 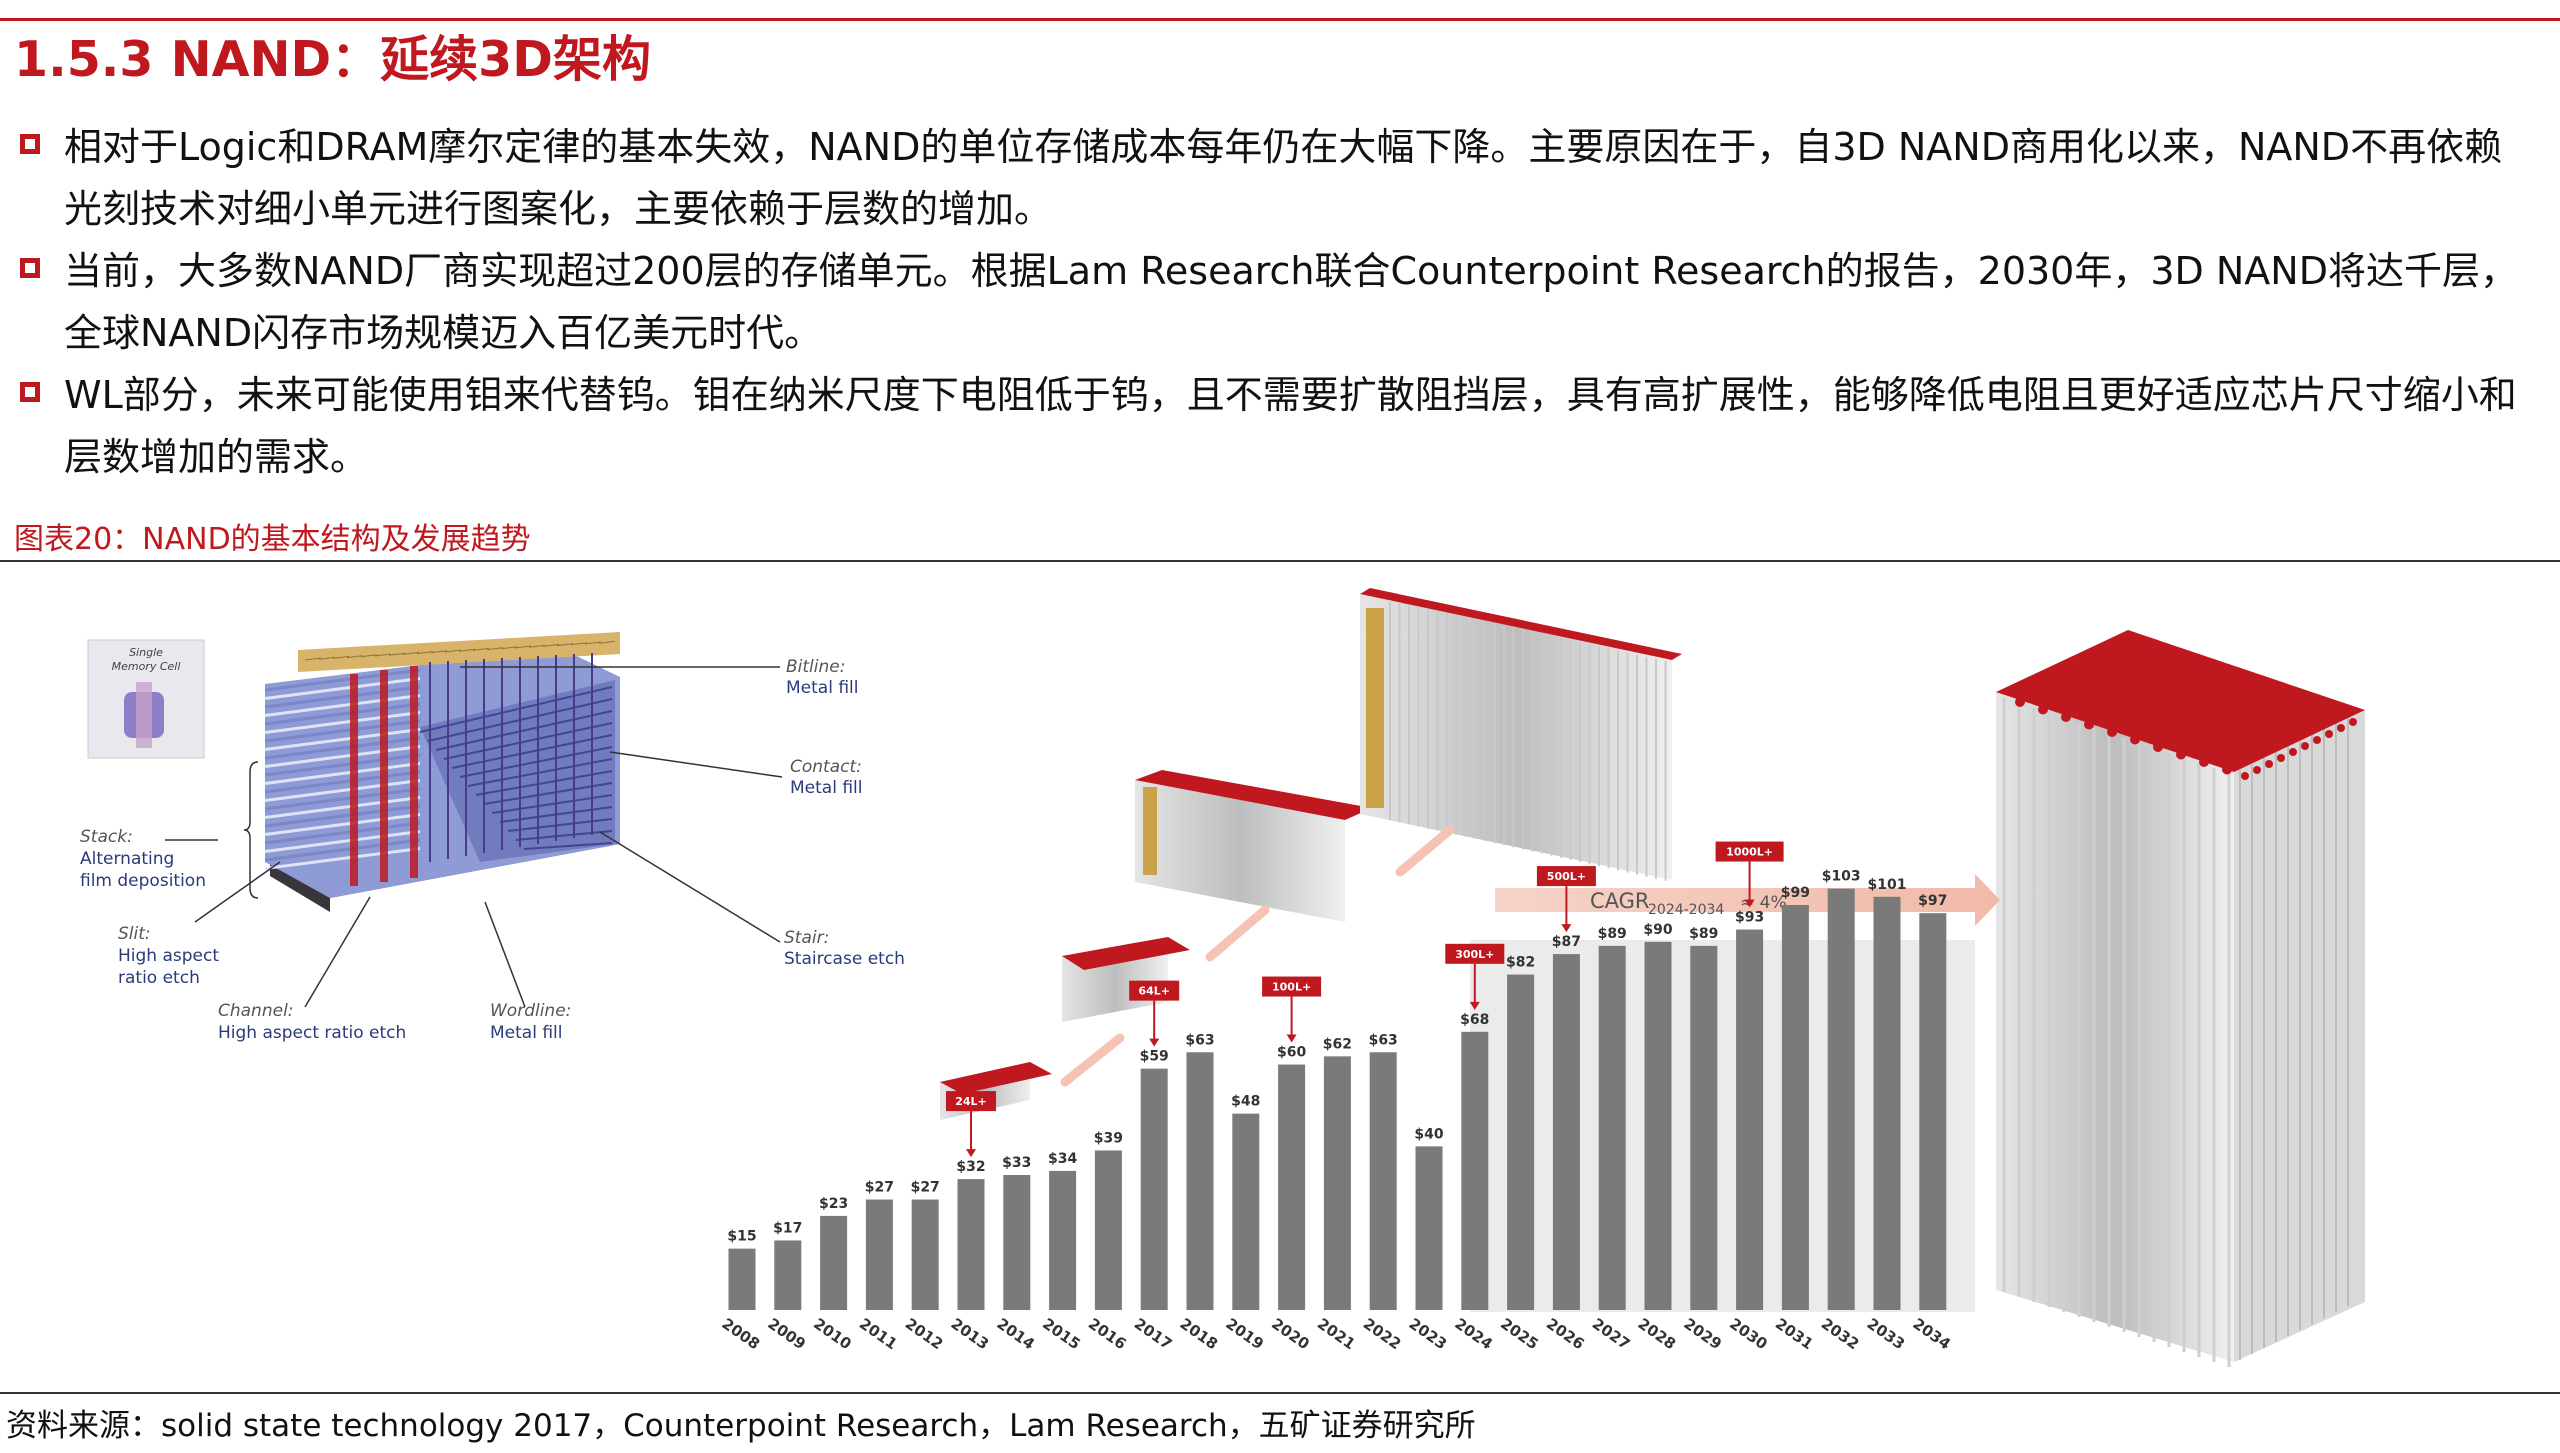 What do you see at coordinates (256, 1011) in the screenshot?
I see `channel-label-1: Channel:` at bounding box center [256, 1011].